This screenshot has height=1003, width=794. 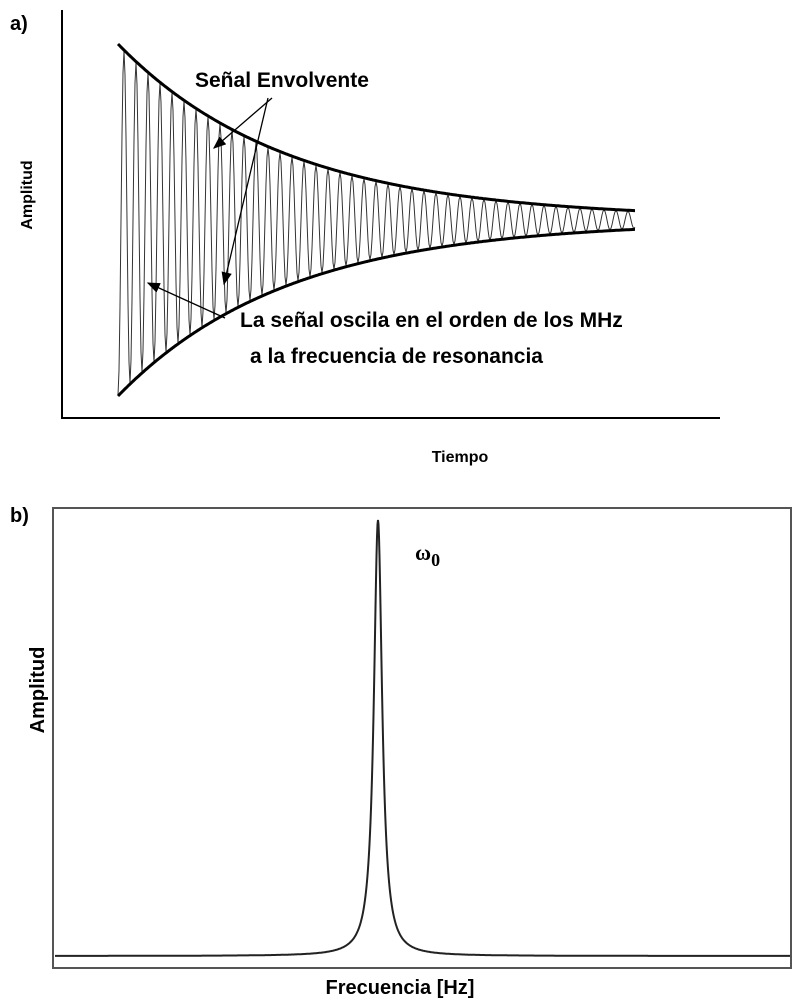 What do you see at coordinates (427, 555) in the screenshot?
I see `peak-label: ω0` at bounding box center [427, 555].